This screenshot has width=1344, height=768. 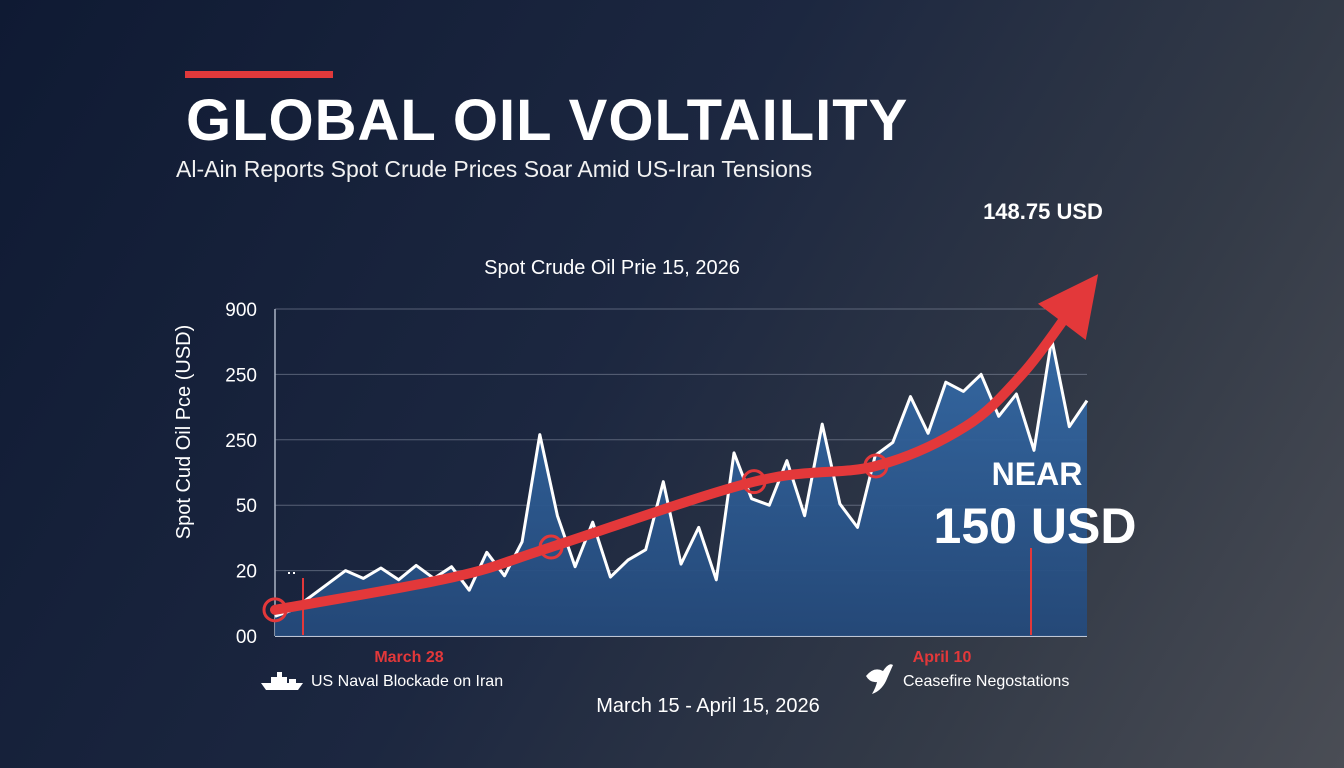 What do you see at coordinates (184, 432) in the screenshot?
I see `y-axis-label: Spot Cud Oil Pce (USD)` at bounding box center [184, 432].